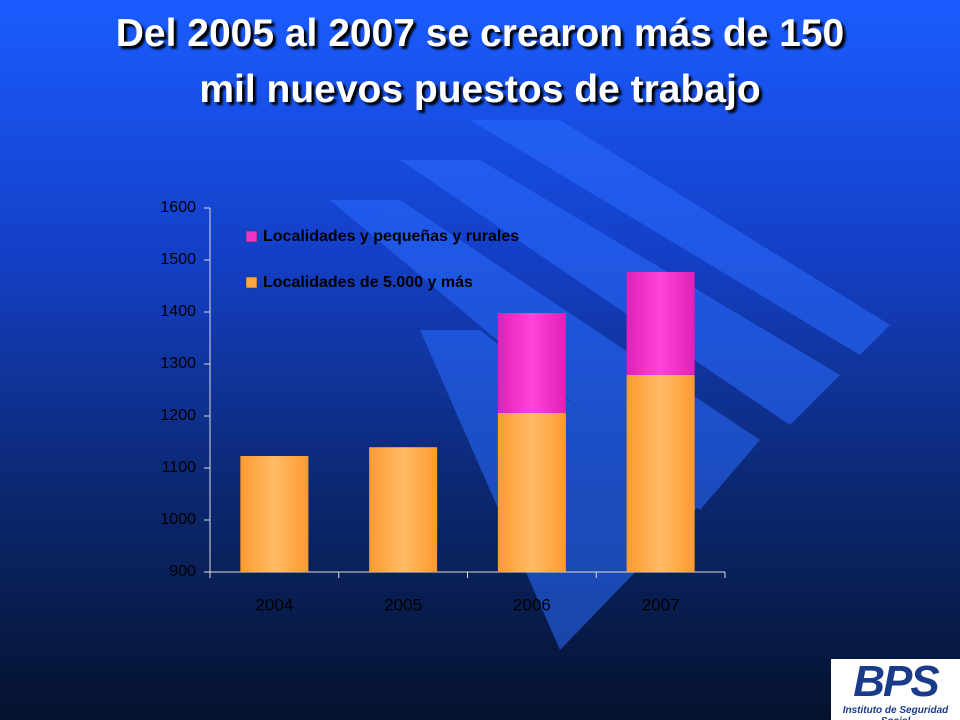 The width and height of the screenshot is (960, 720). Describe the element at coordinates (403, 604) in the screenshot. I see `x-tick-label: 2005` at that location.